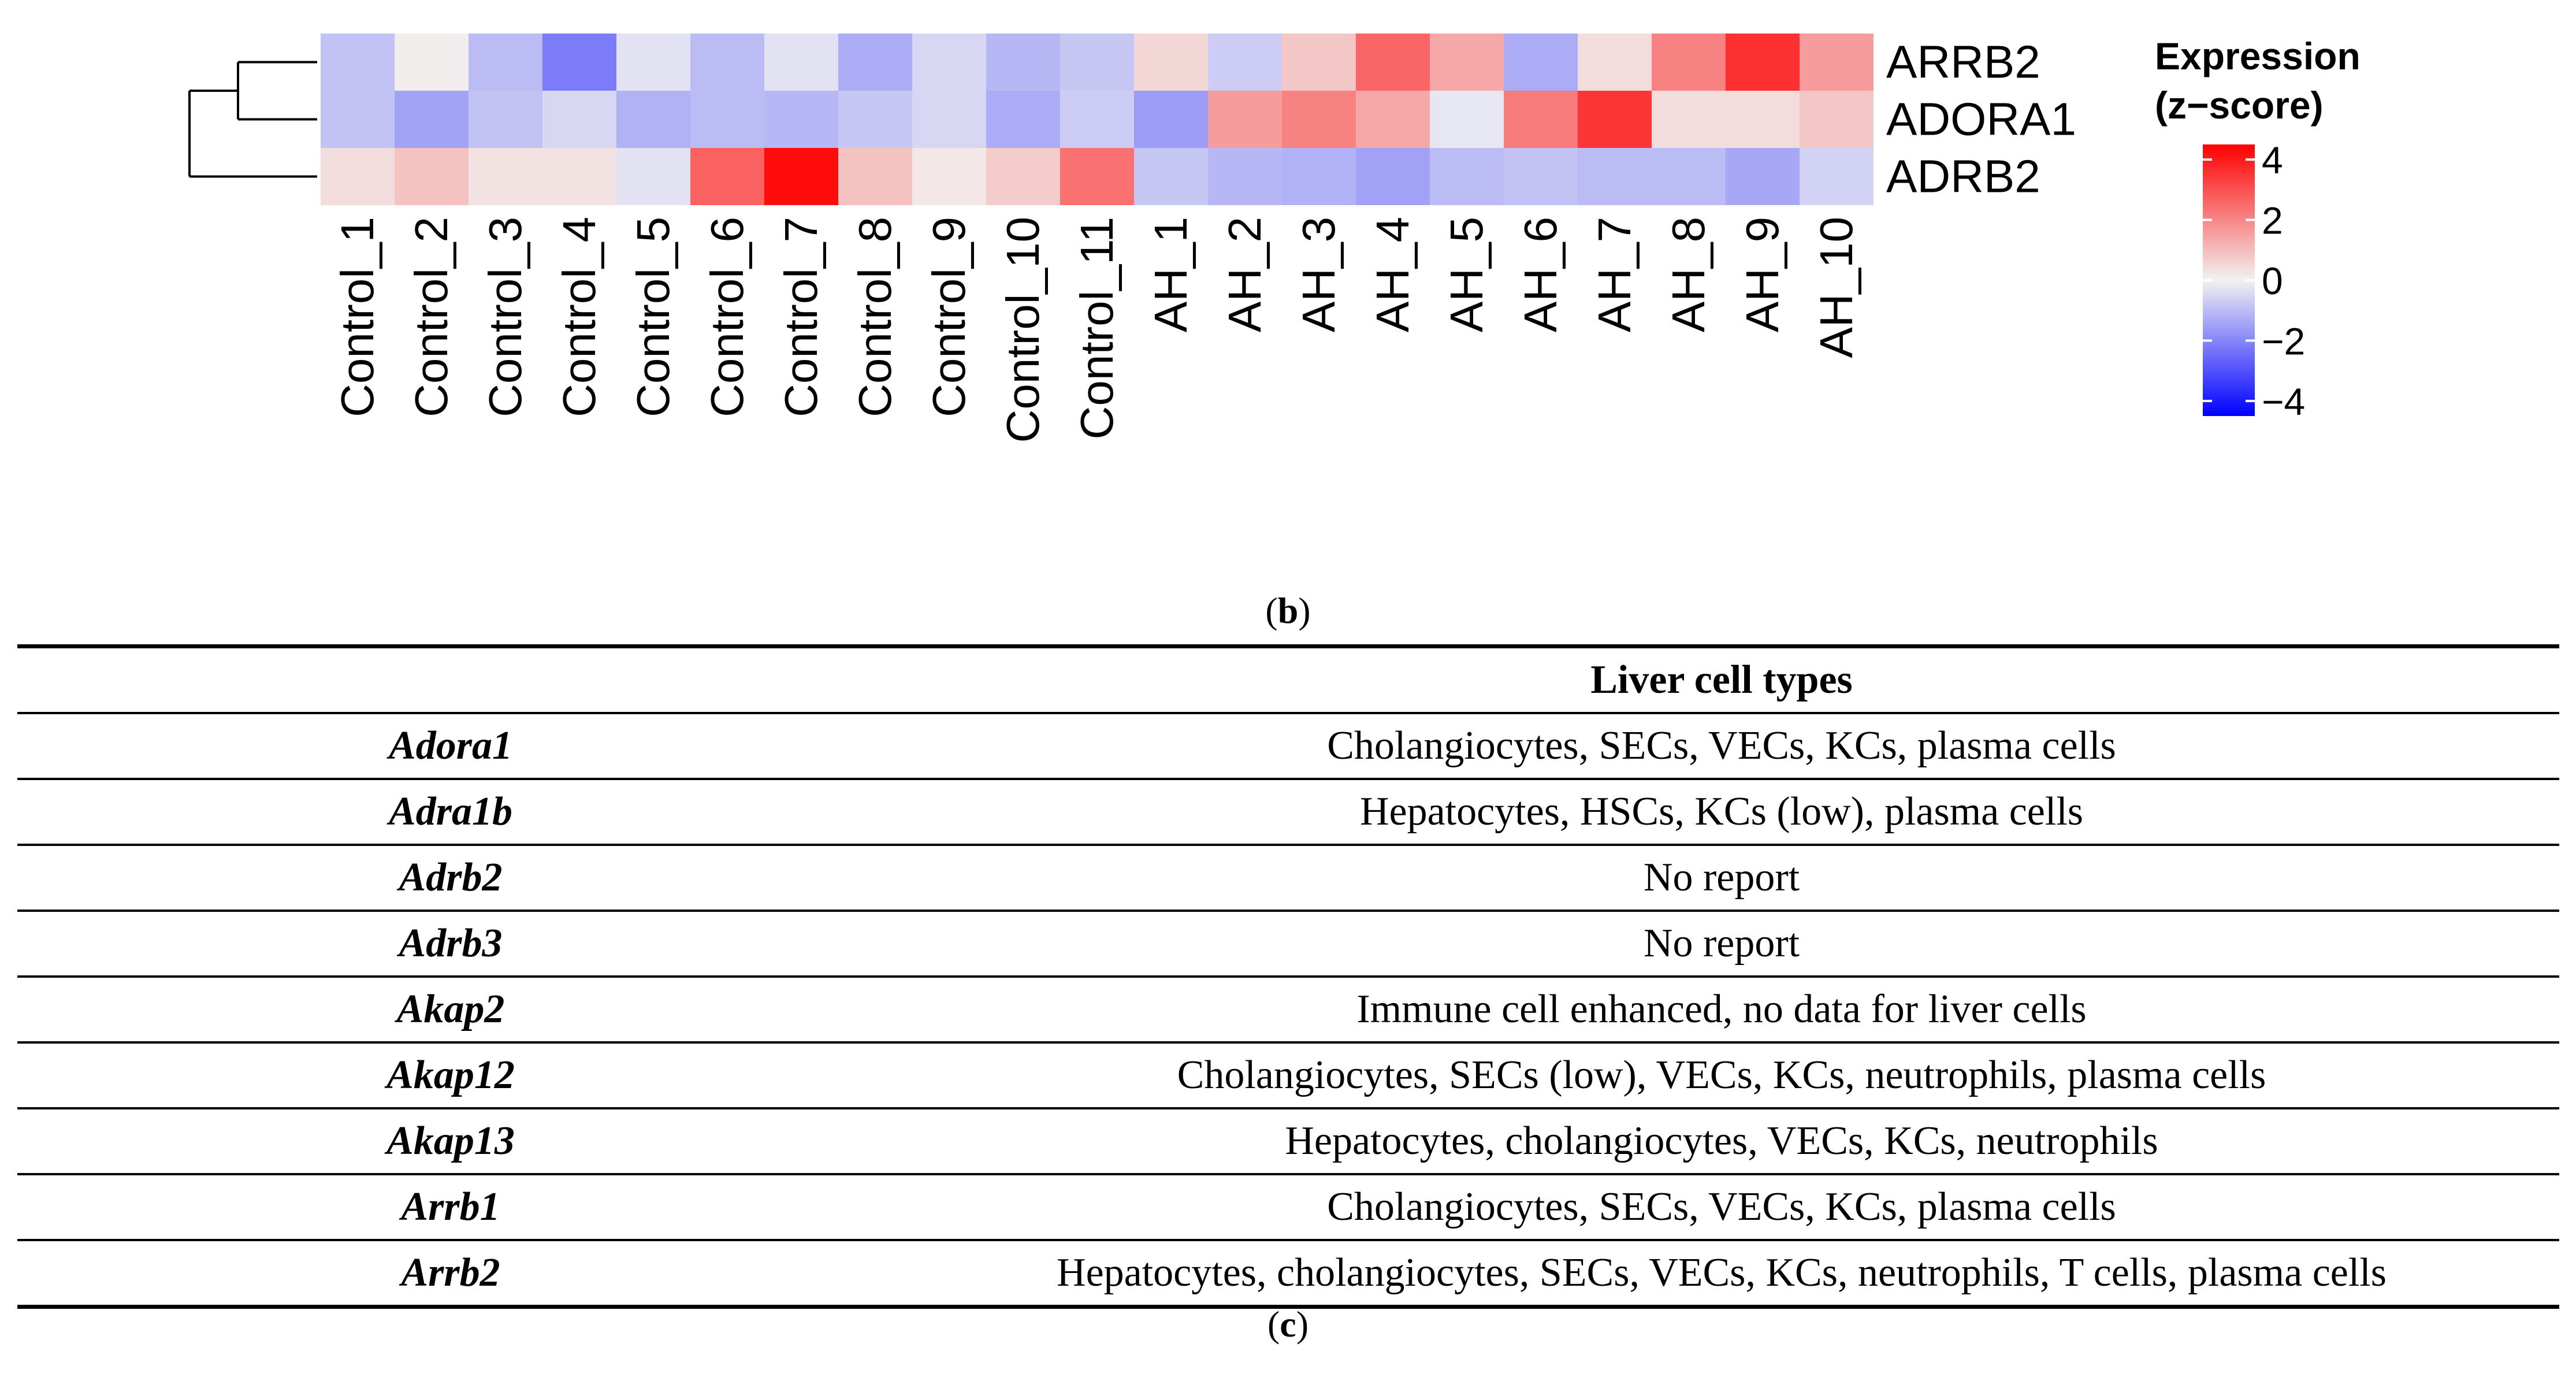 The width and height of the screenshot is (2576, 1377). What do you see at coordinates (431, 317) in the screenshot?
I see `column-label-control-2: Control_2` at bounding box center [431, 317].